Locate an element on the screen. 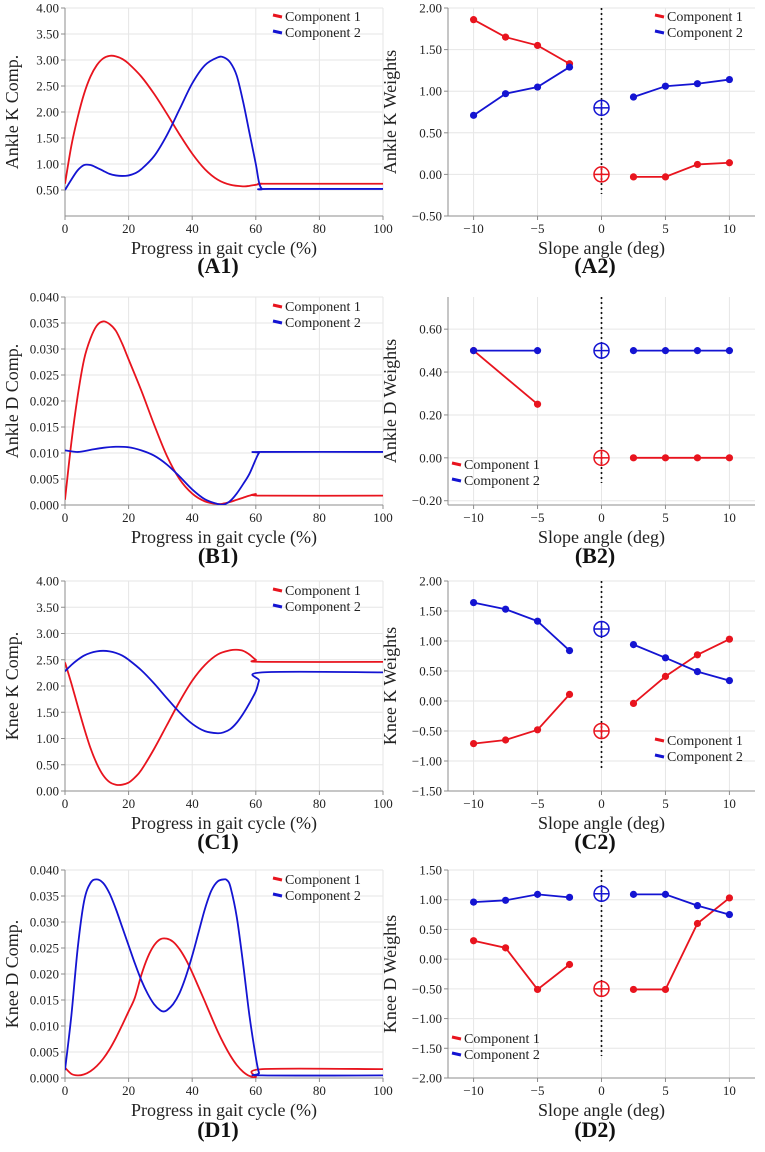  y-tick-label: 0.030 is located at coordinates (44, 922).